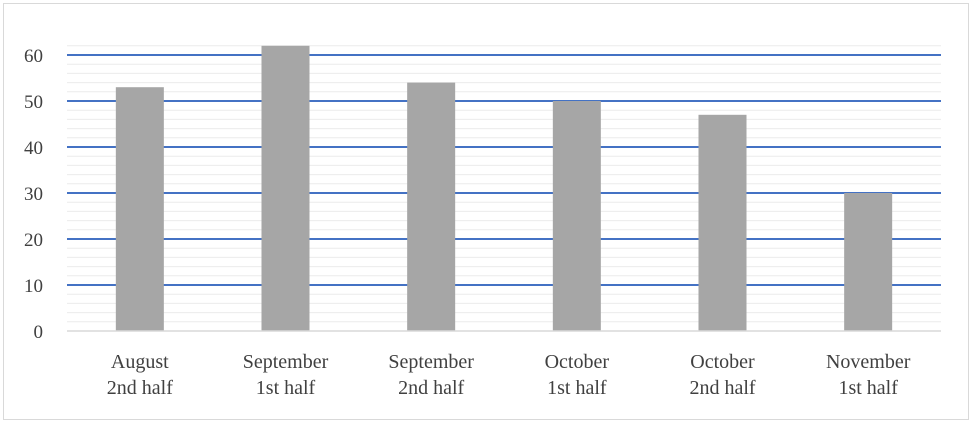 The image size is (974, 425). What do you see at coordinates (33, 148) in the screenshot?
I see `y-tick-label: 40` at bounding box center [33, 148].